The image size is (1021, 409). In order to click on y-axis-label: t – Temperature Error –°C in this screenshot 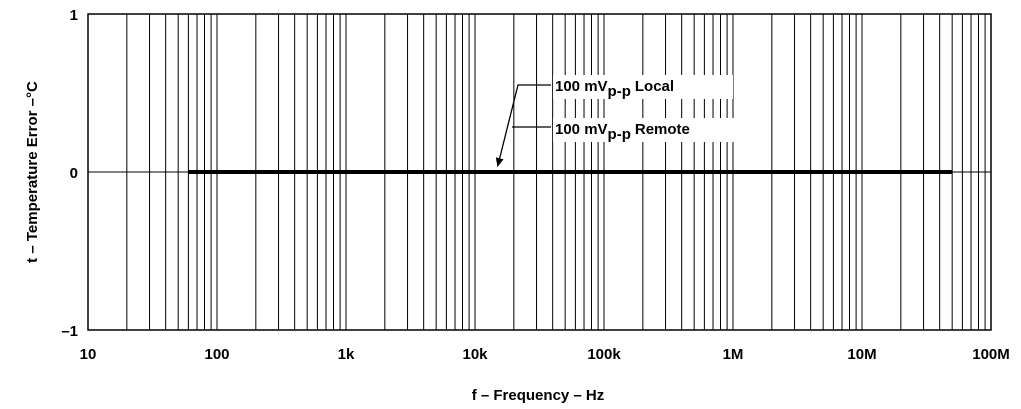, I will do `click(32, 172)`.